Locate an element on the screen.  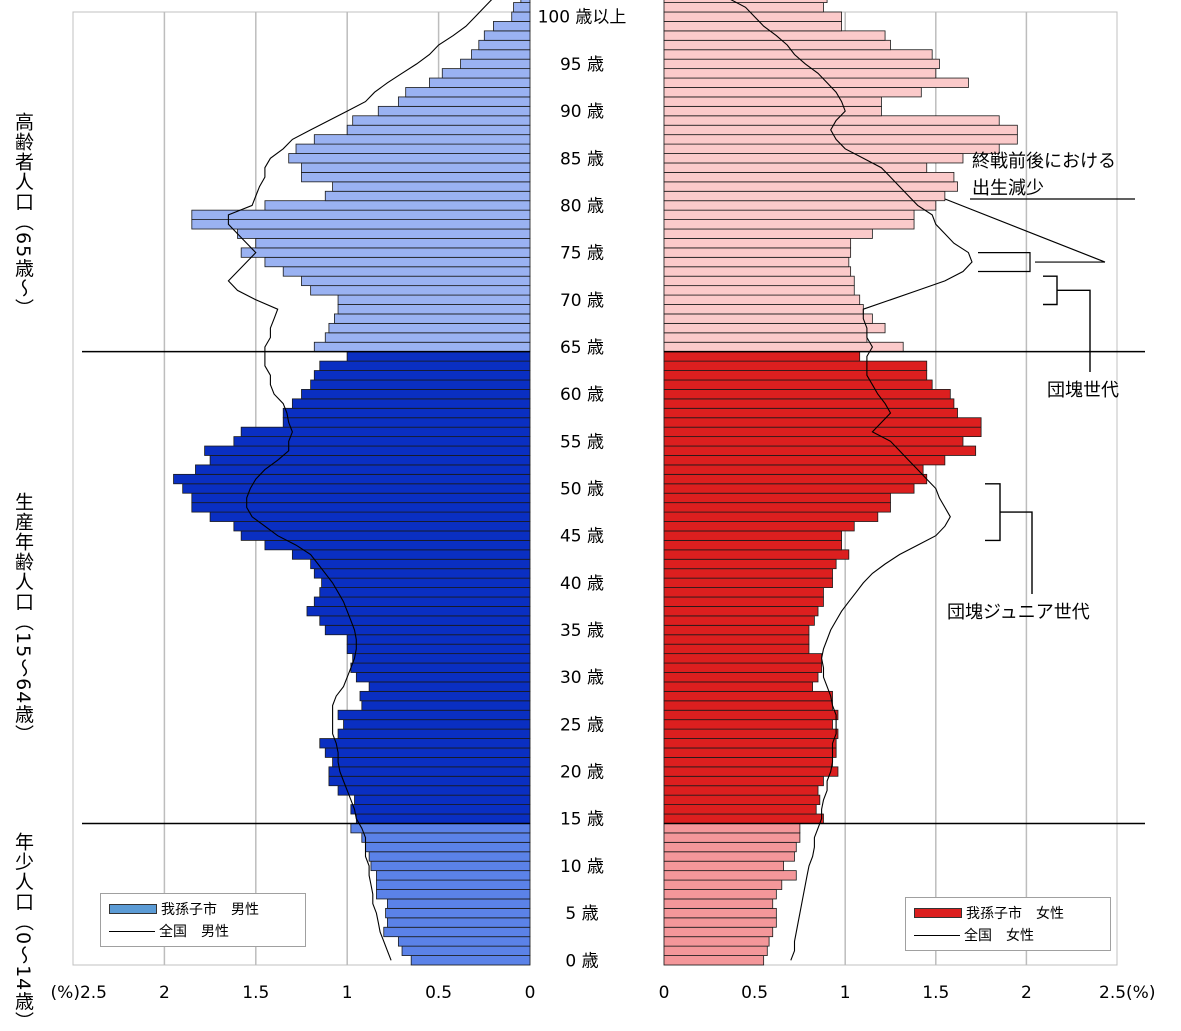
female-legend-bar-entry: 我孫子市 女性 is located at coordinates (1008, 913).